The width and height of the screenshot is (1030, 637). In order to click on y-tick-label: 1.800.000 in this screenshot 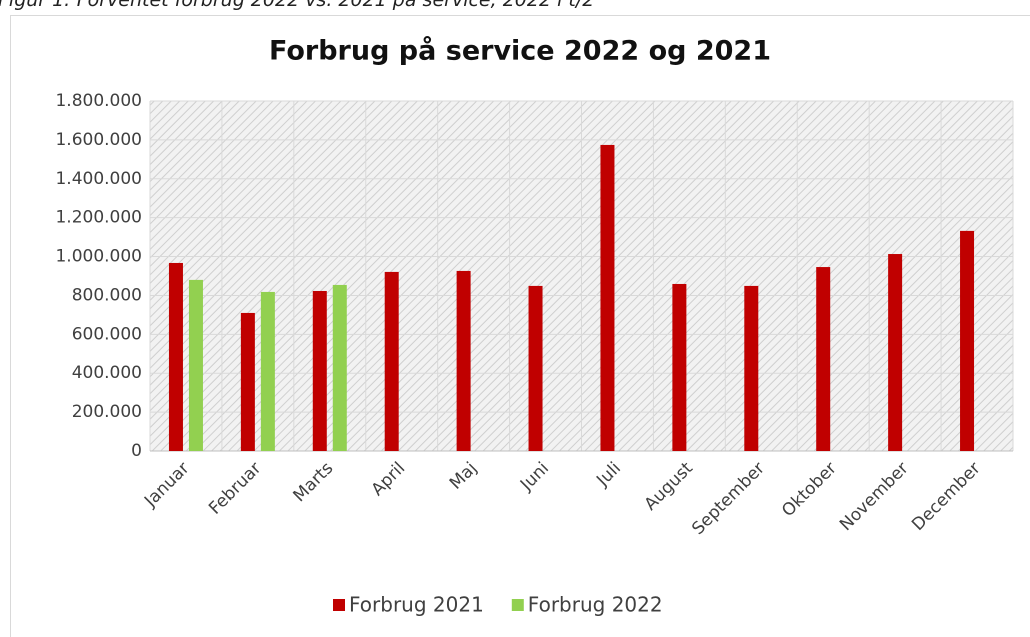, I will do `click(98, 101)`.